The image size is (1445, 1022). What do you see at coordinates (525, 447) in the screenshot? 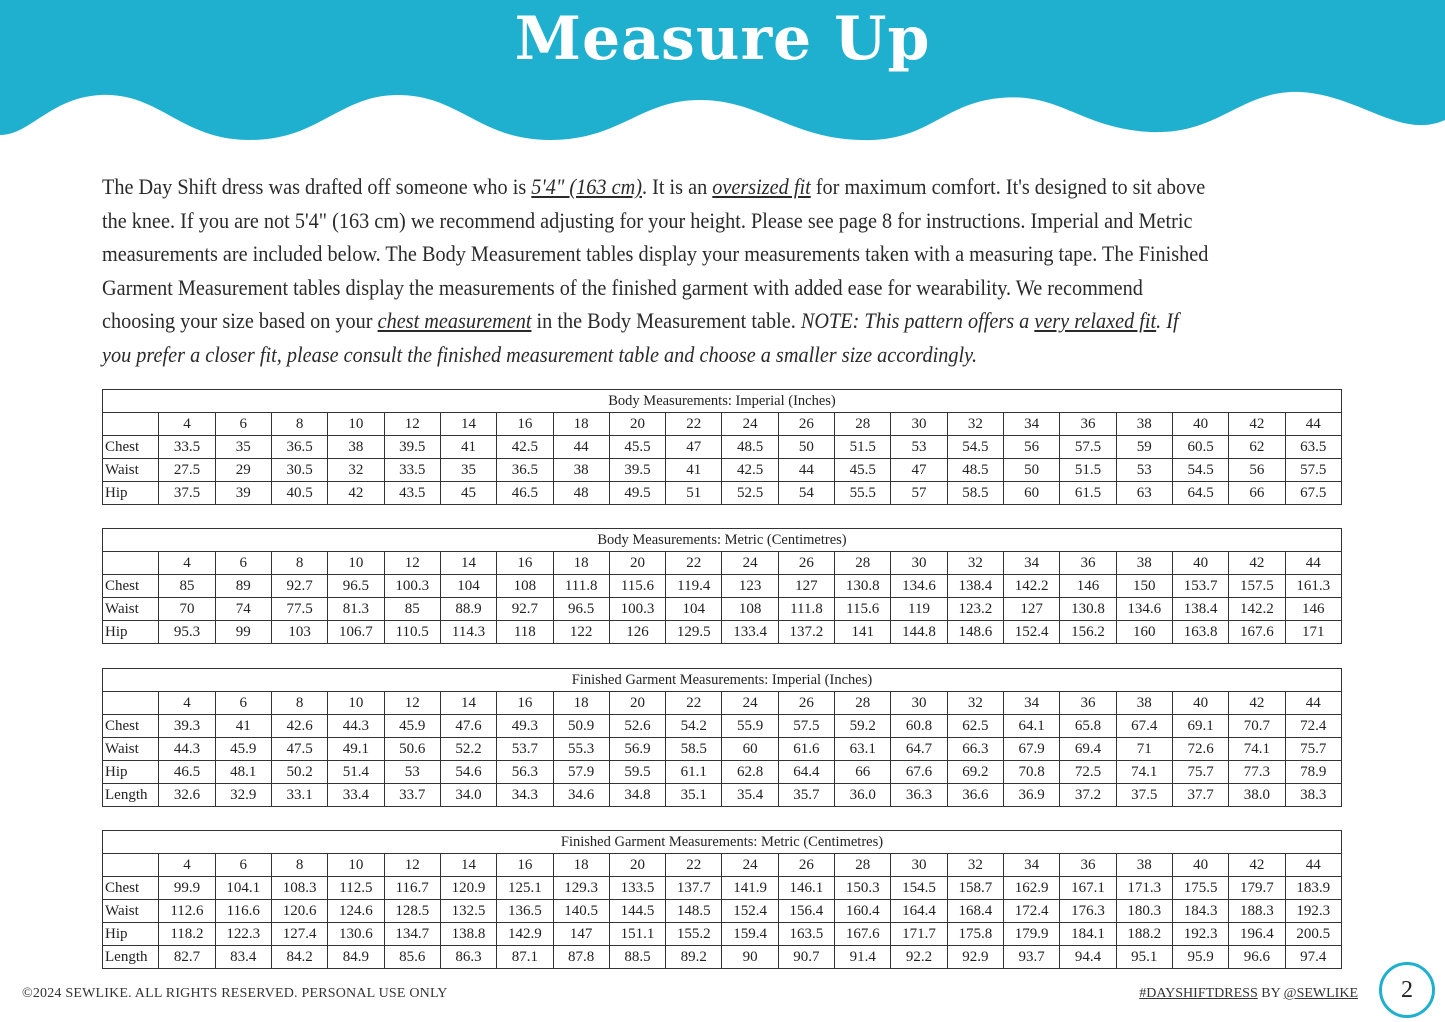
I see `measurement-cell: 42.5` at bounding box center [525, 447].